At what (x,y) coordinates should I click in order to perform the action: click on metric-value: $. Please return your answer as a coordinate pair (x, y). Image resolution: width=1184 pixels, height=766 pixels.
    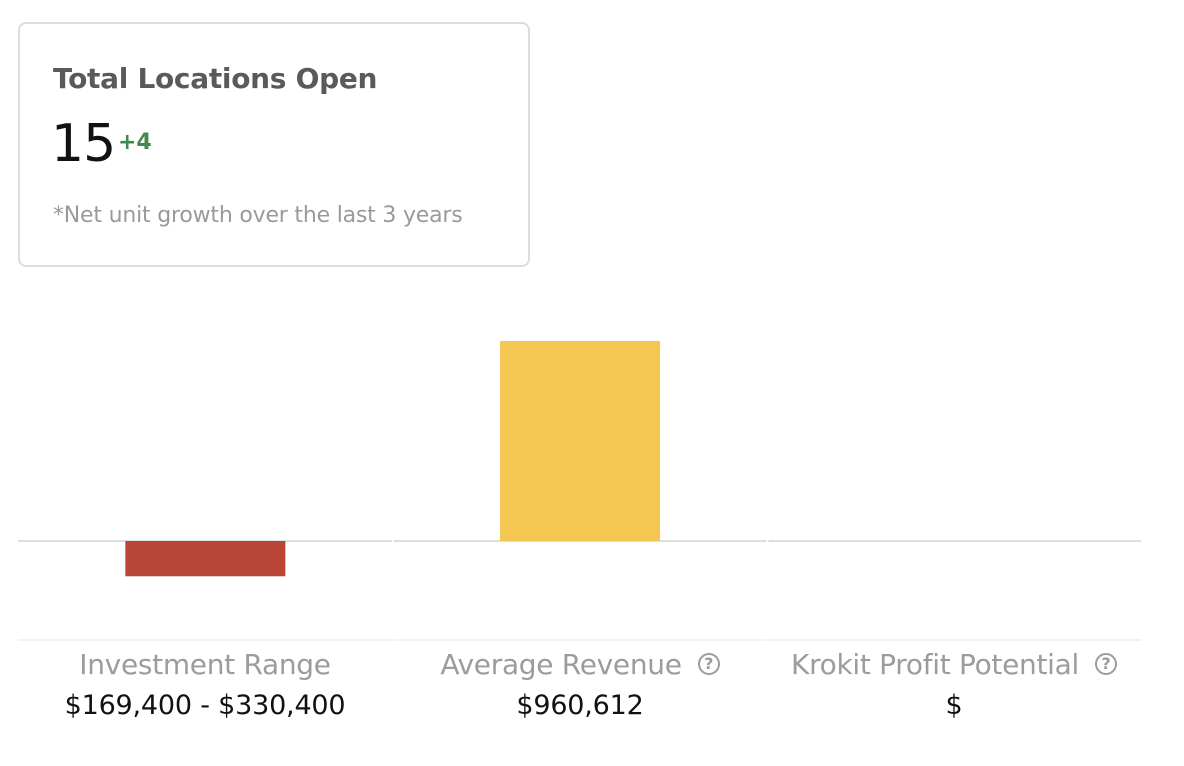
    Looking at the image, I should click on (954, 705).